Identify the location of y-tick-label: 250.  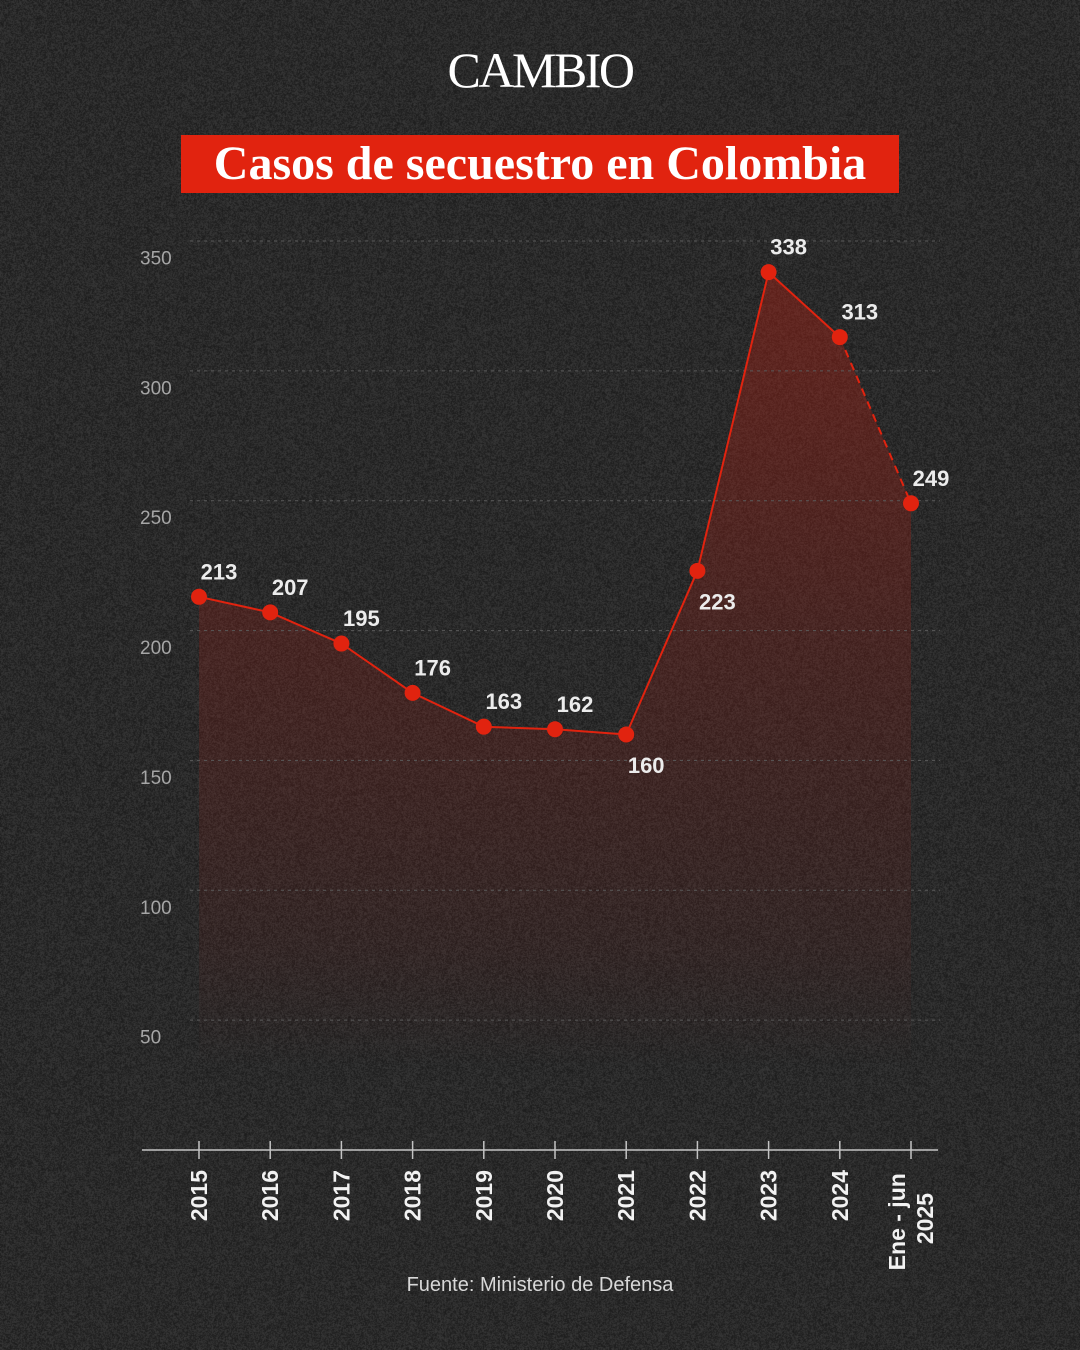
(156, 518).